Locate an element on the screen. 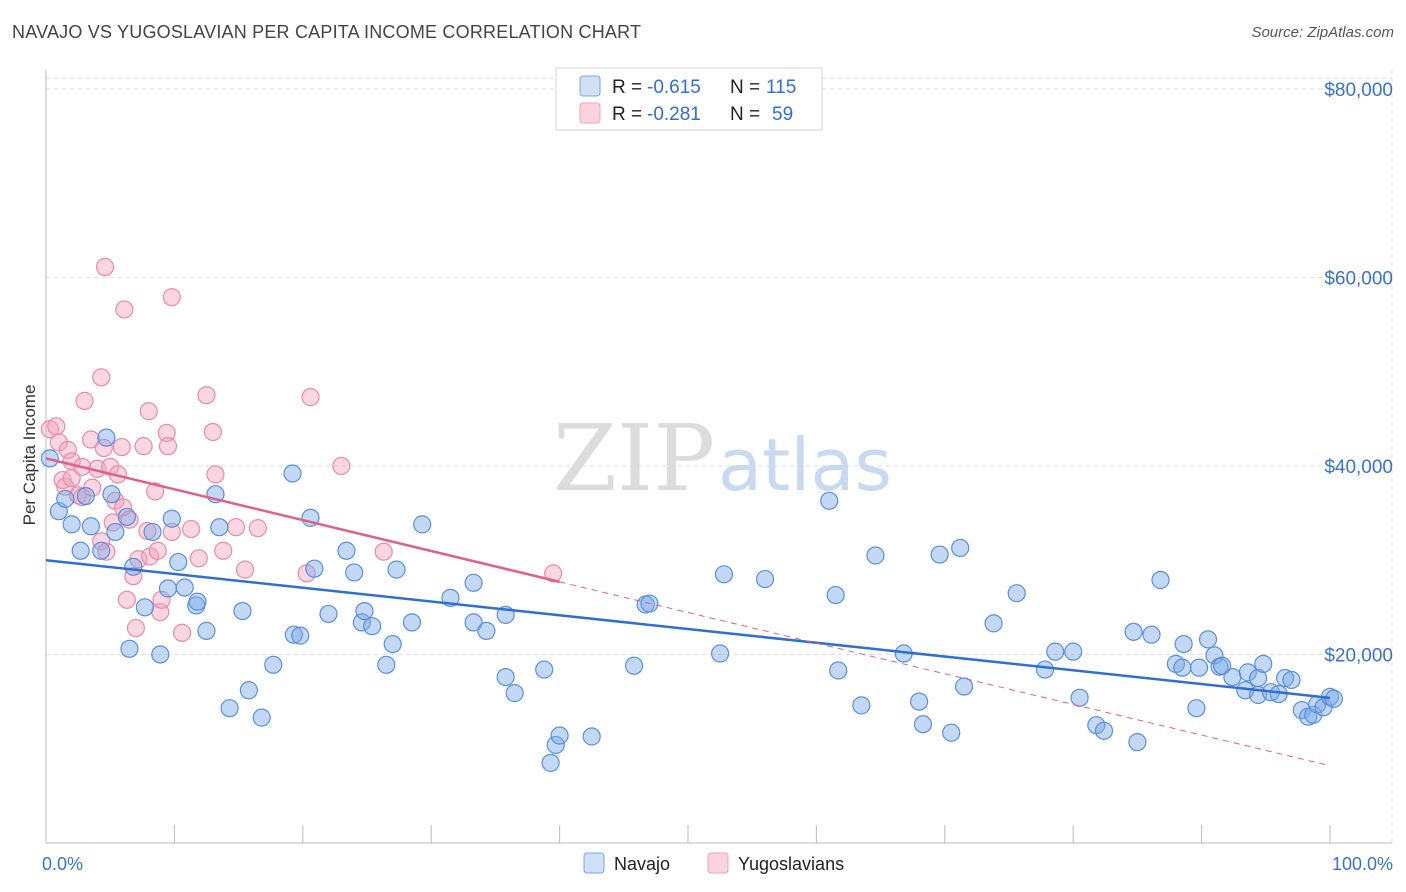 This screenshot has width=1406, height=892. legend-swatch-navajo is located at coordinates (590, 86).